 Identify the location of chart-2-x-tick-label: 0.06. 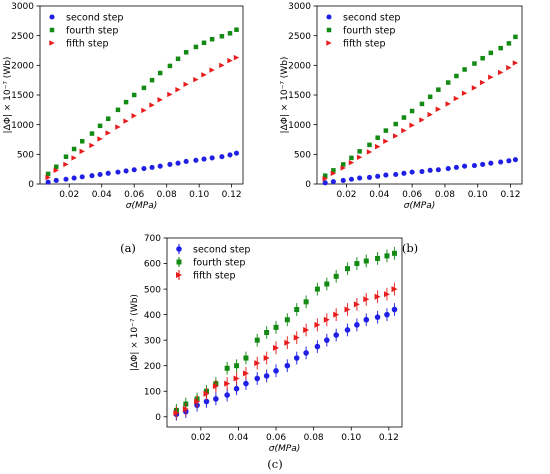
(412, 195).